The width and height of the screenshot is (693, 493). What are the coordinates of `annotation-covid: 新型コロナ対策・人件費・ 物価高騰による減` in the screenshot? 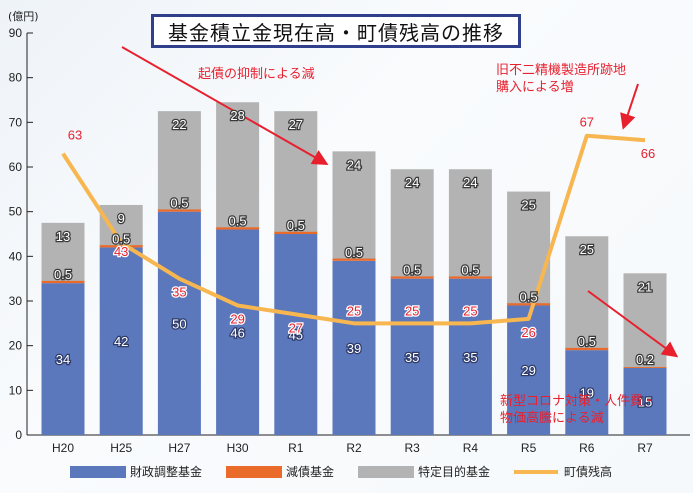 It's located at (578, 410).